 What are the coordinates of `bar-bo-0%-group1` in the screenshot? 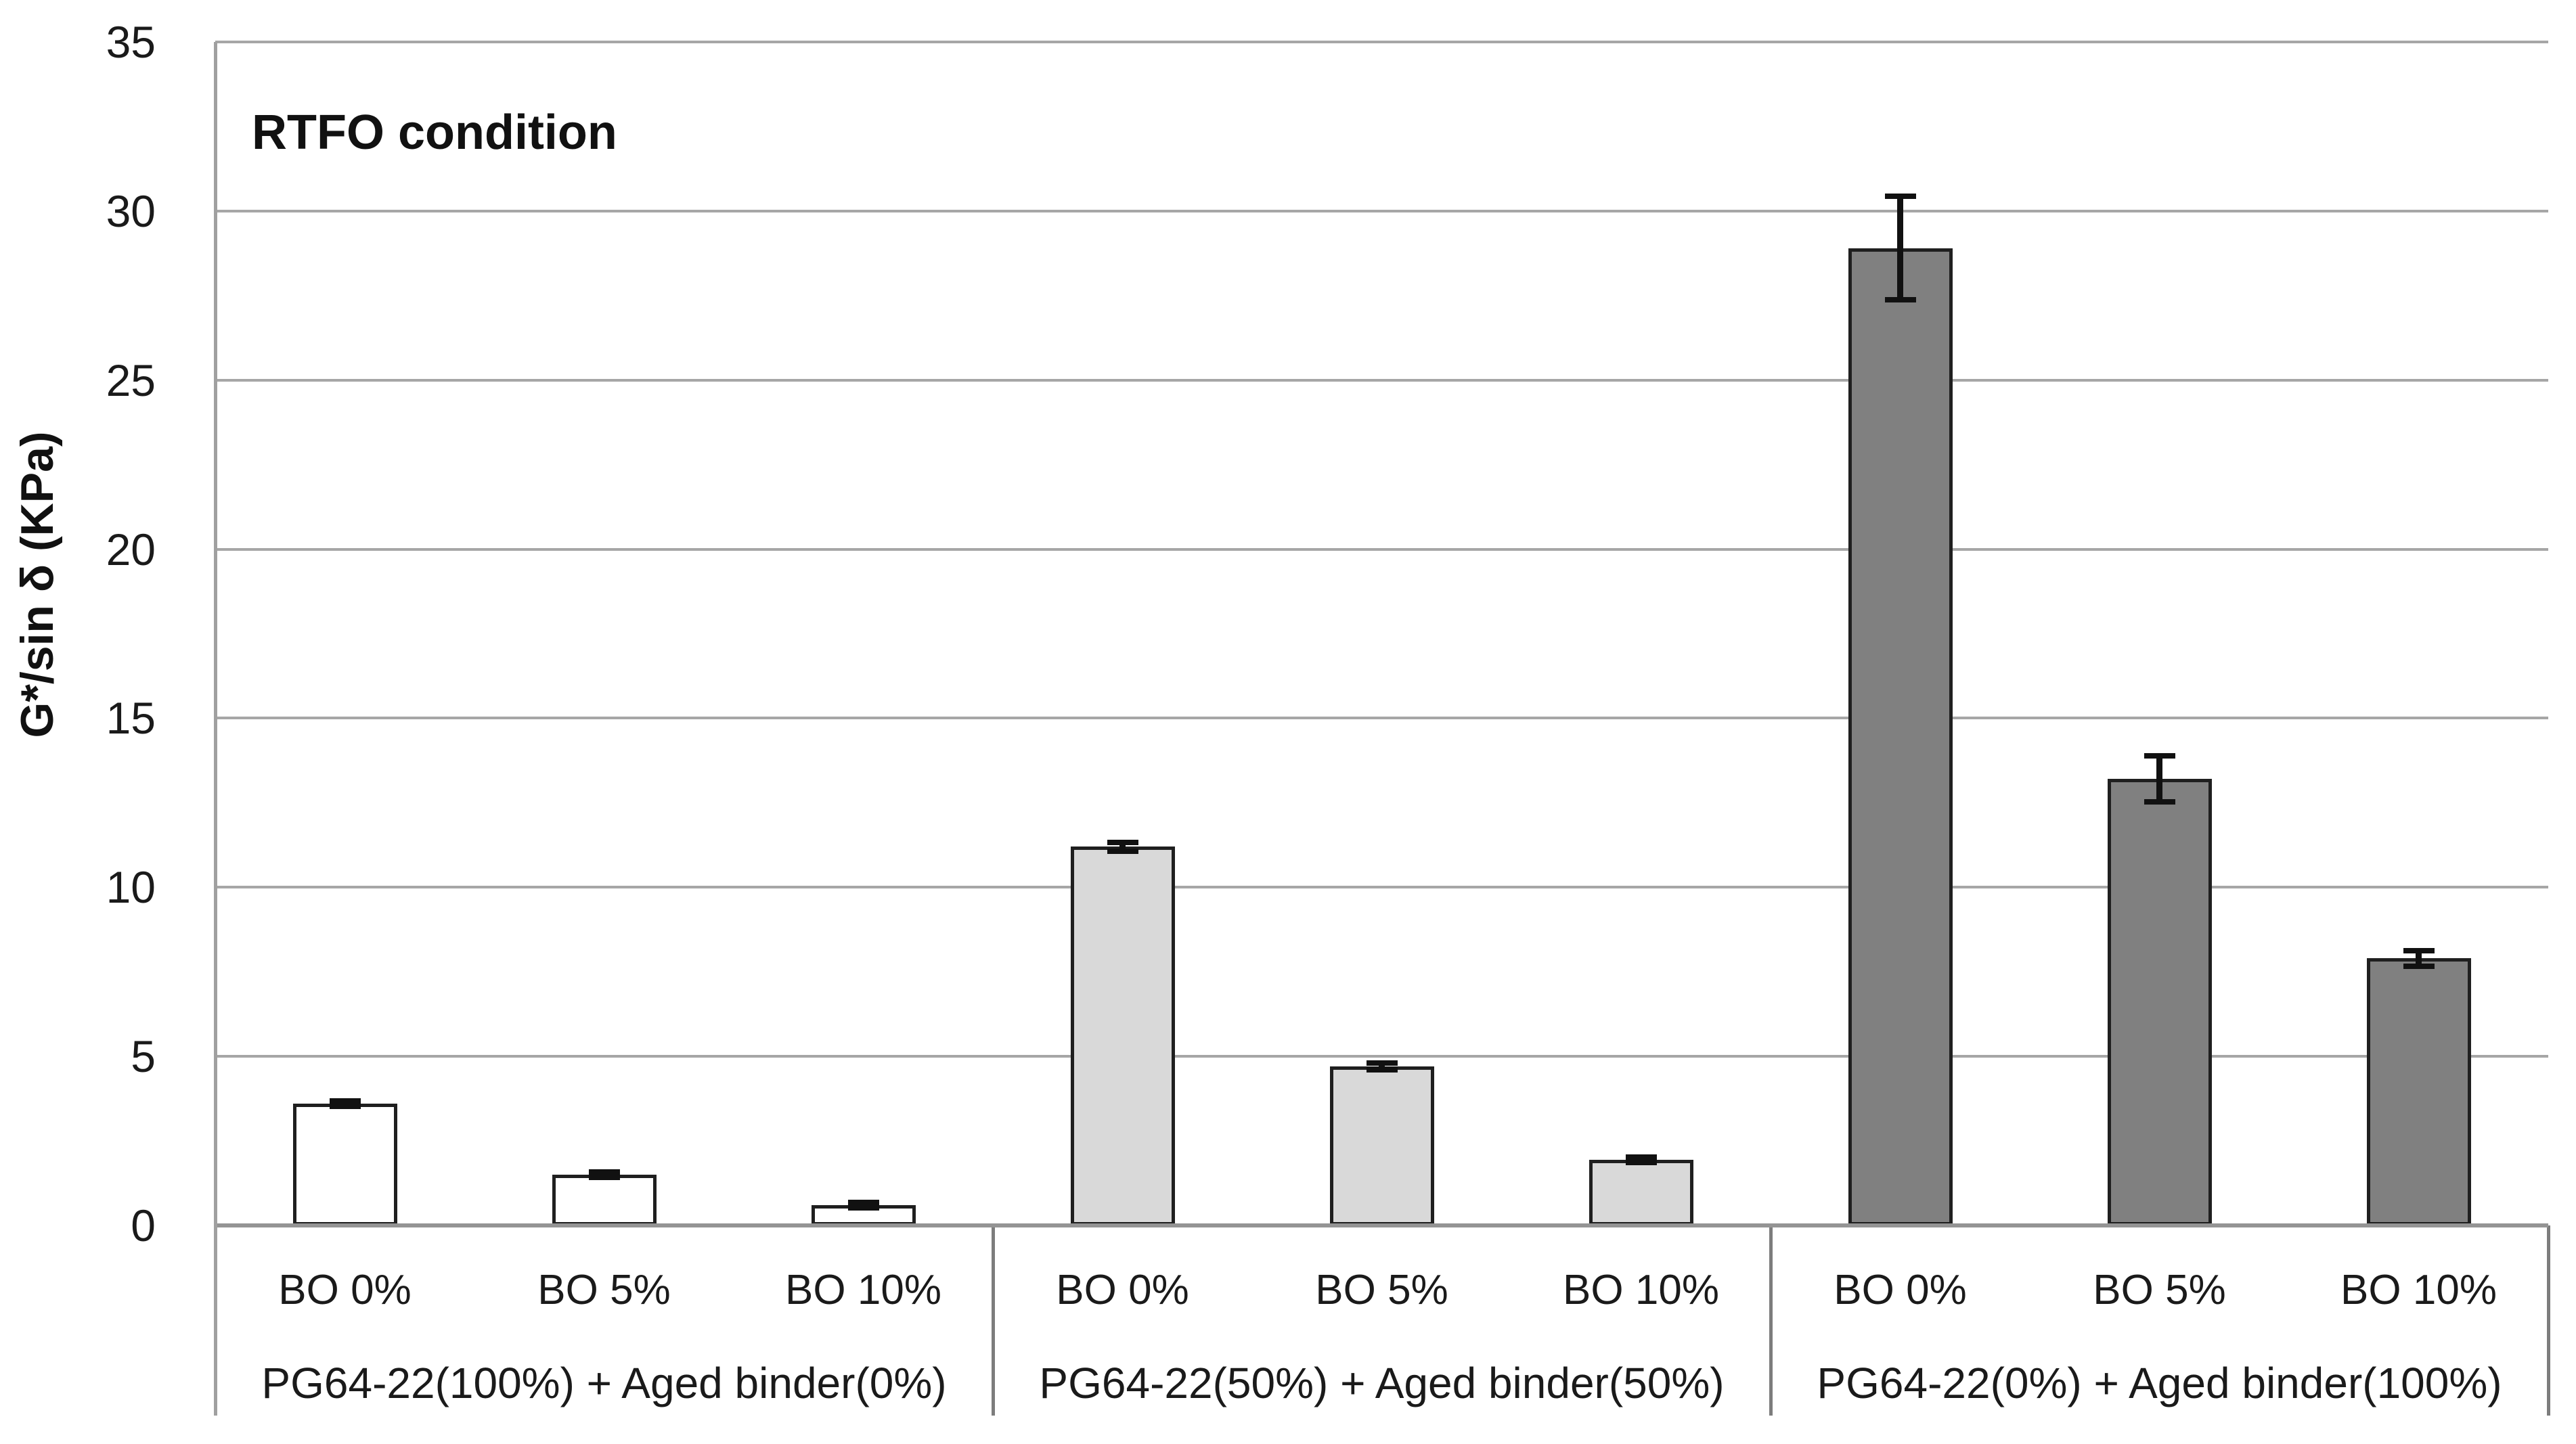 It's located at (344, 1164).